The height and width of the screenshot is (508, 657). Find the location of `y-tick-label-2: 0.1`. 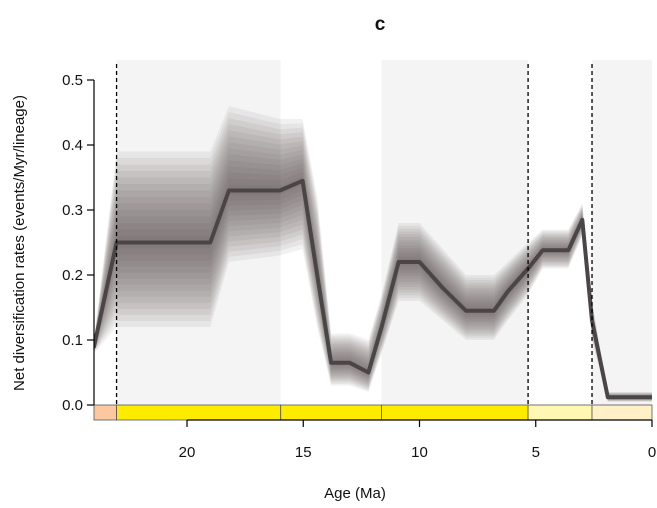

y-tick-label-2: 0.1 is located at coordinates (72, 340).